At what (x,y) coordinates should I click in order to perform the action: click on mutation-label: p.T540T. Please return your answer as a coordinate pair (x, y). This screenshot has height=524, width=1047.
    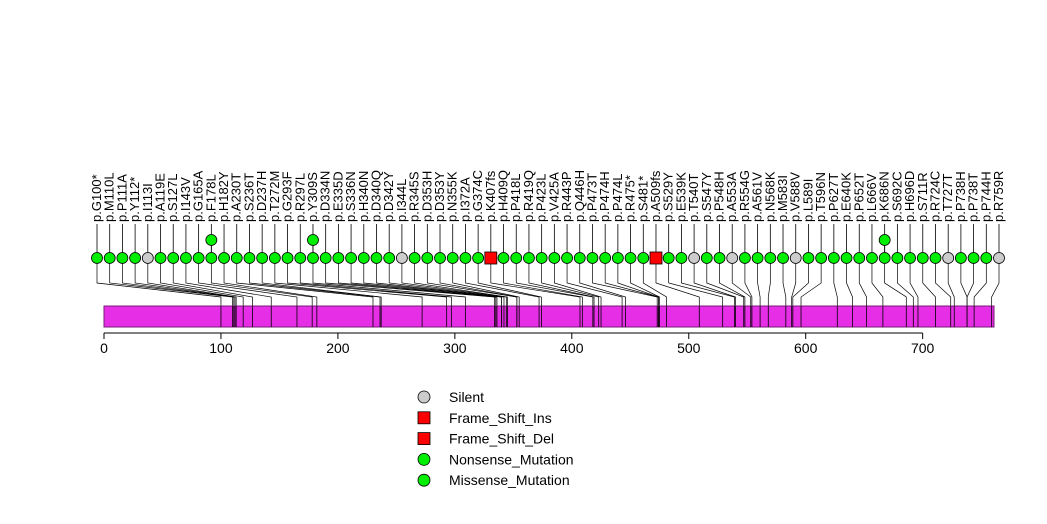
    Looking at the image, I should click on (693, 198).